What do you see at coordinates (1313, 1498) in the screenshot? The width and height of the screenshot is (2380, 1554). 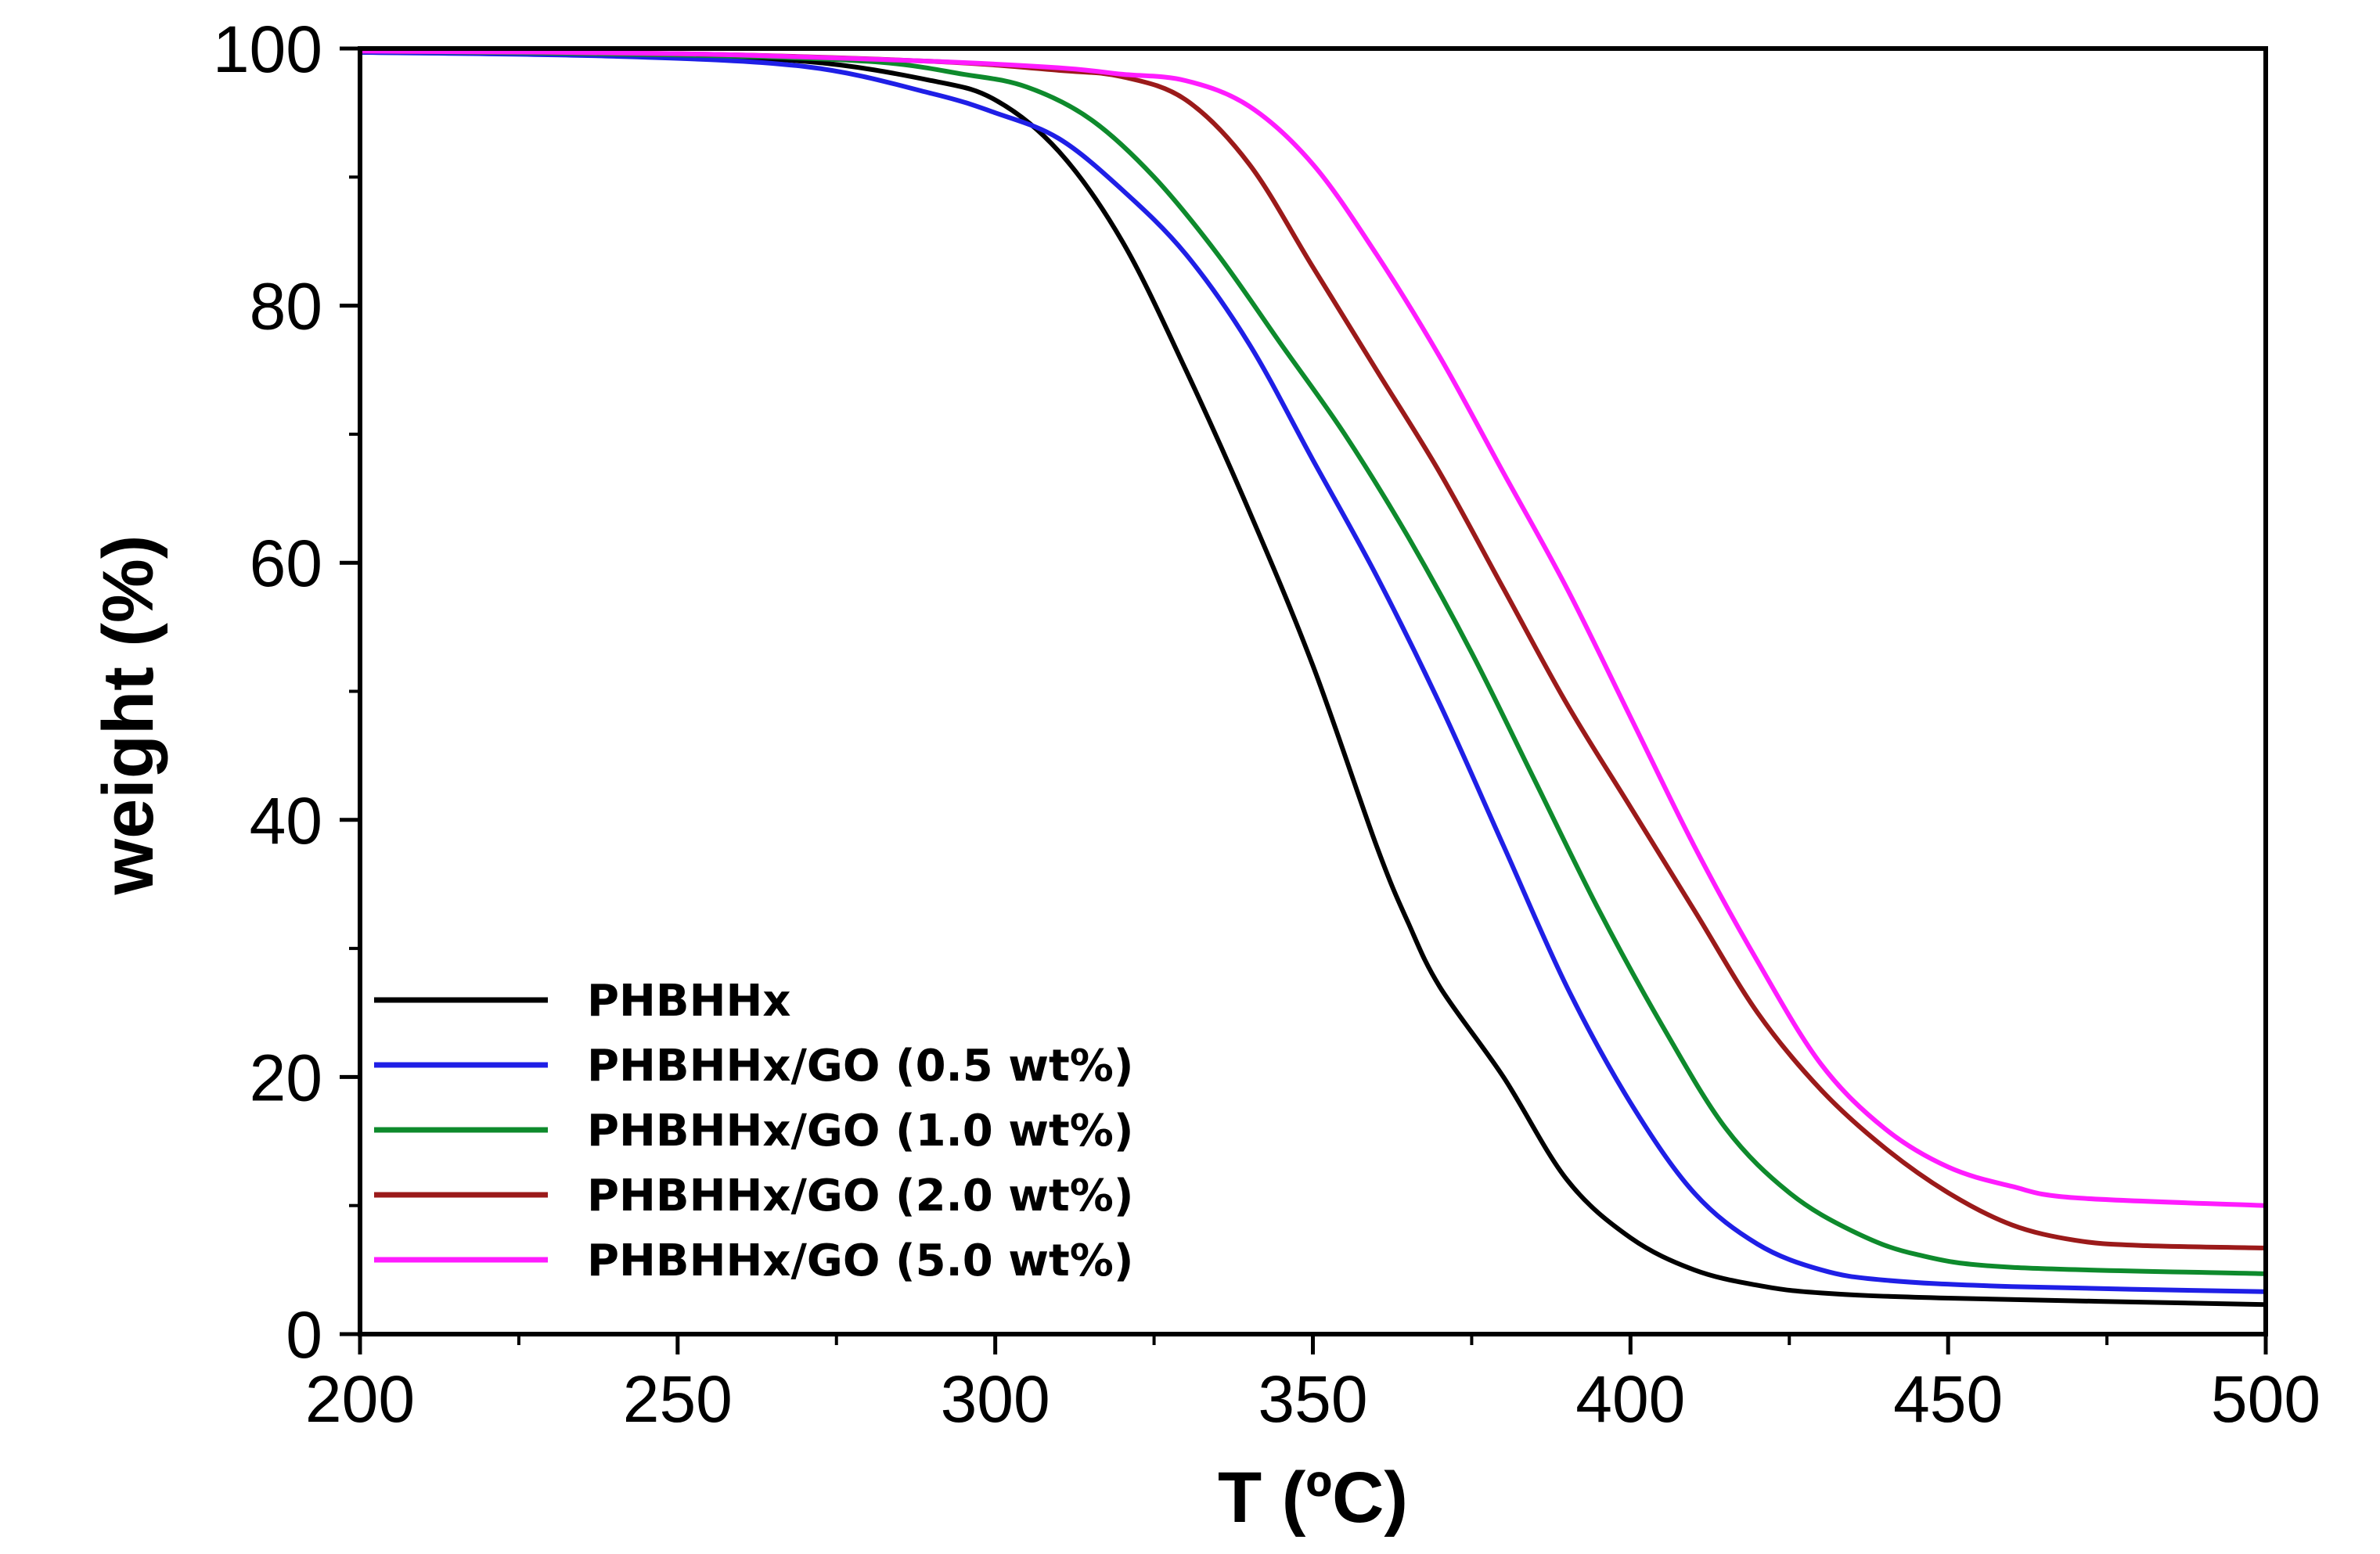 I see `x-axis-title: T (ºC)` at bounding box center [1313, 1498].